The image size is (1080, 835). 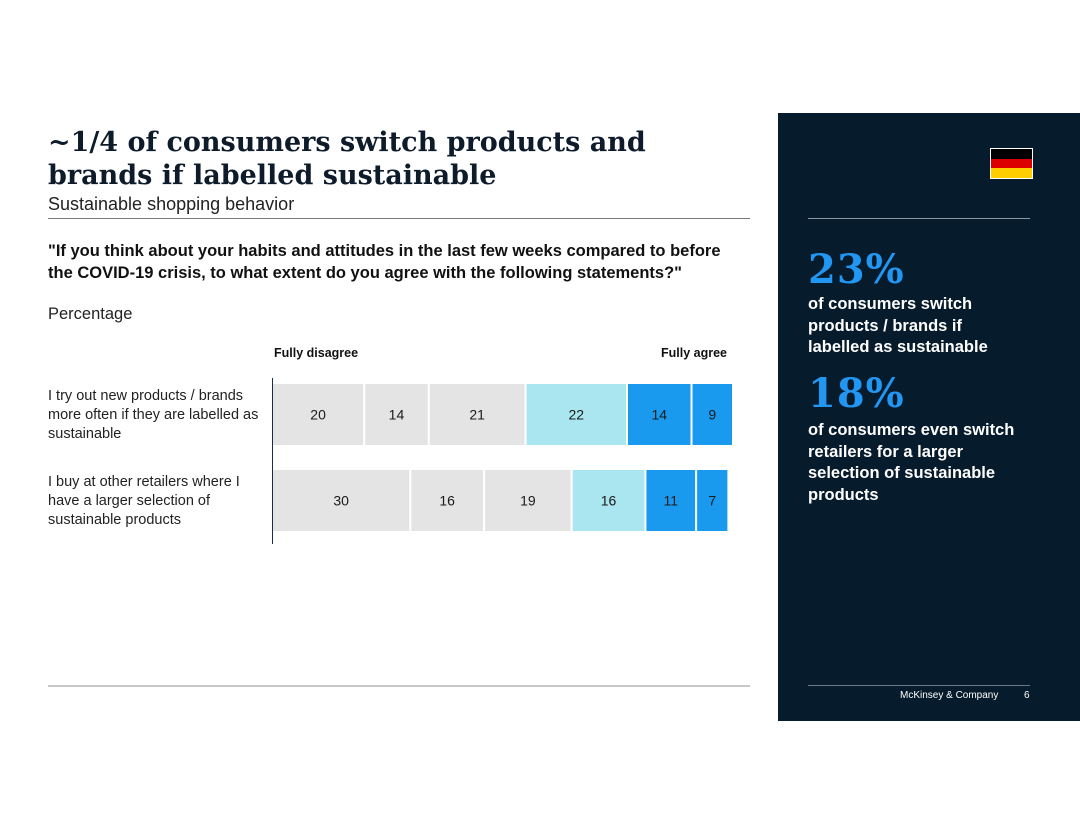 I want to click on bar-value-label: 30, so click(x=341, y=501).